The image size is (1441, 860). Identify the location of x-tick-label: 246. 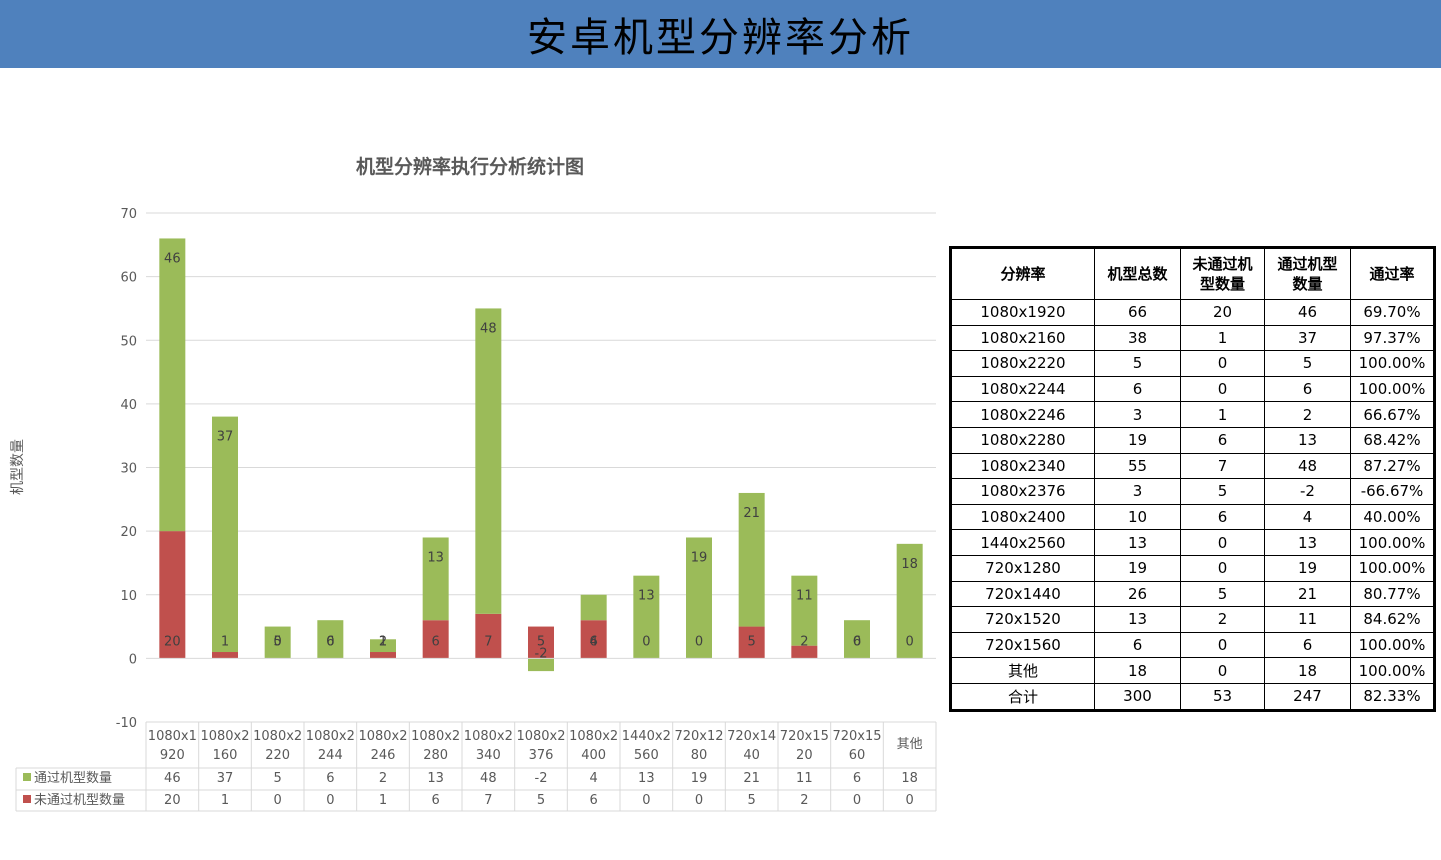
(383, 755).